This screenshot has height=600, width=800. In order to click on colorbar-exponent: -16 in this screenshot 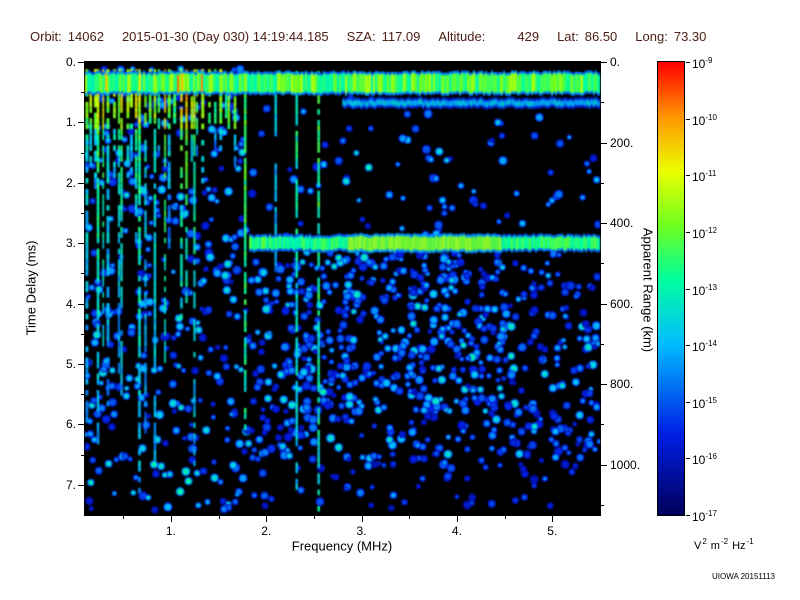, I will do `click(711, 457)`.